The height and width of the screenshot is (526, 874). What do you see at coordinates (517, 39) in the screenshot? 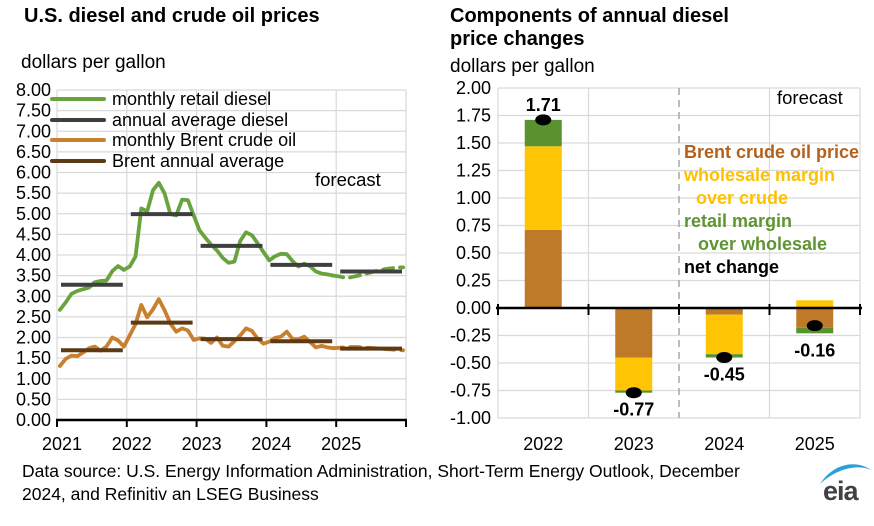
I see `right-chart-title-line2: price changes` at bounding box center [517, 39].